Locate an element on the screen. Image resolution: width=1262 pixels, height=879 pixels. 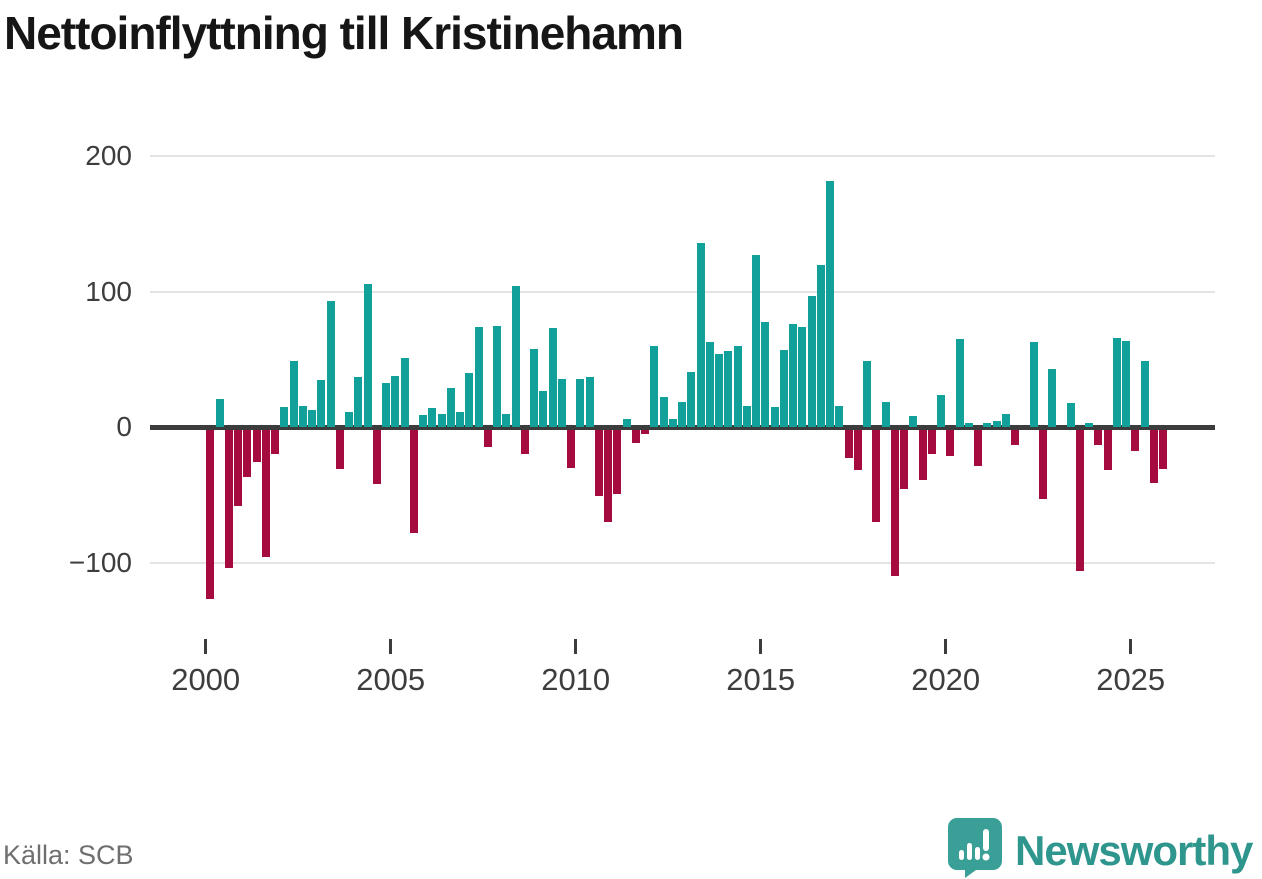
bar-2012Q1 is located at coordinates (654, 386).